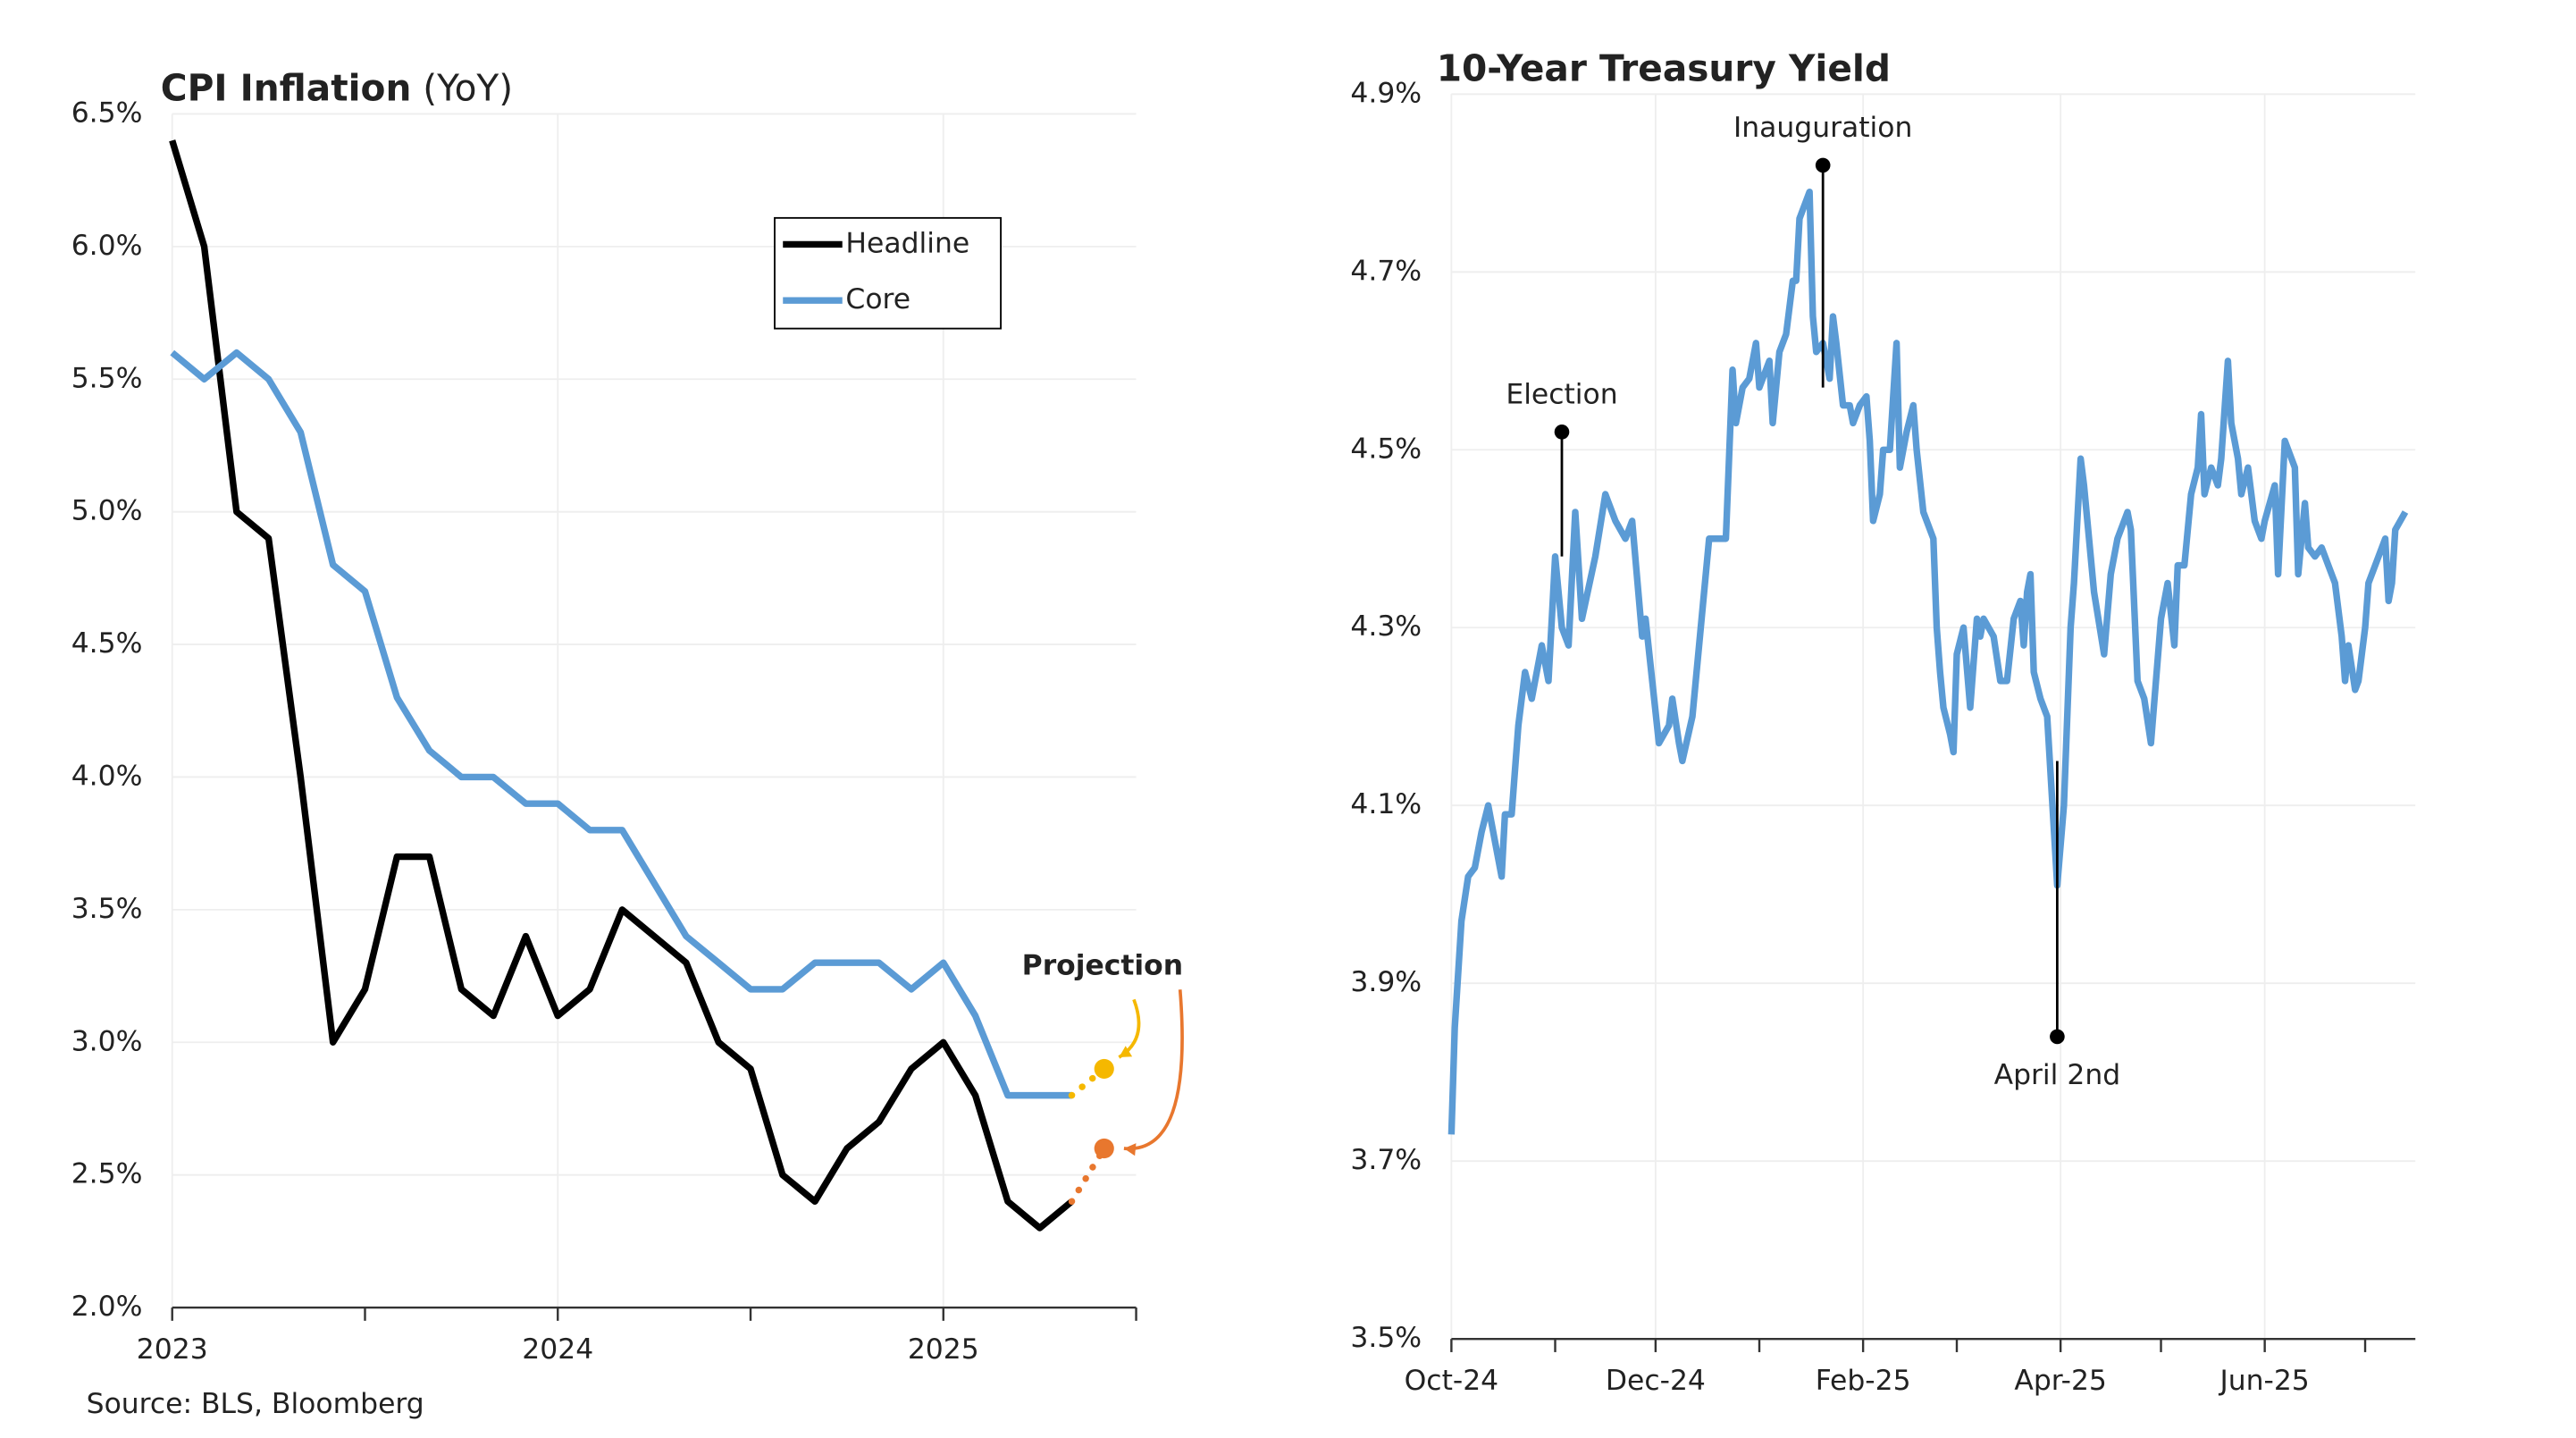  Describe the element at coordinates (107, 1174) in the screenshot. I see `y-tick-label: 2.5%` at that location.